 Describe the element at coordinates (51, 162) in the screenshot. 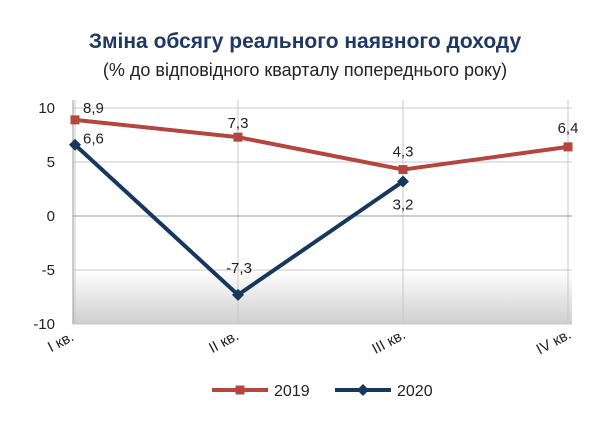

I see `y-tick-label: 5` at that location.